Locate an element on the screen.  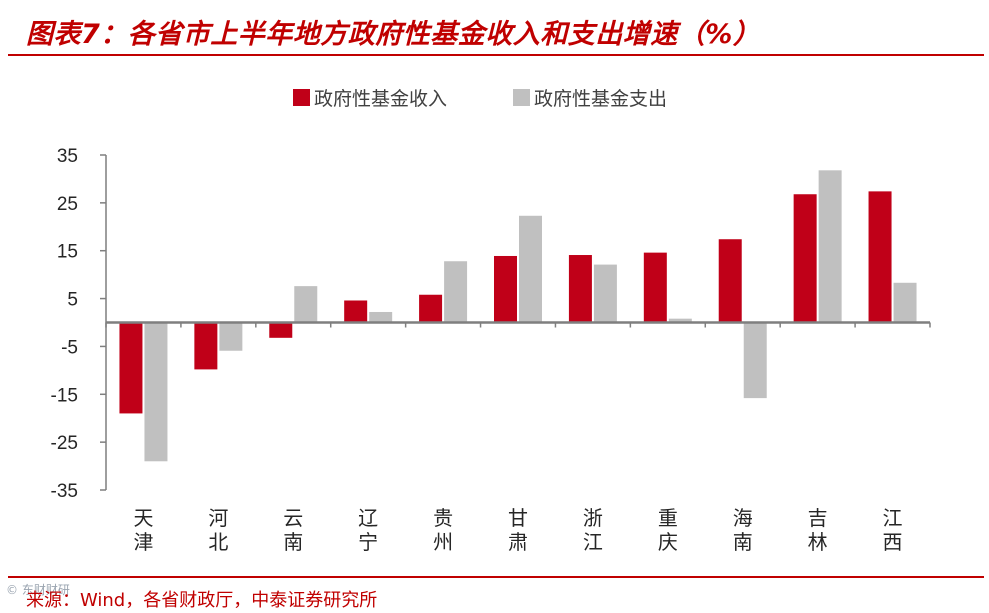
y-tick-label: -5 is located at coordinates (69, 347).